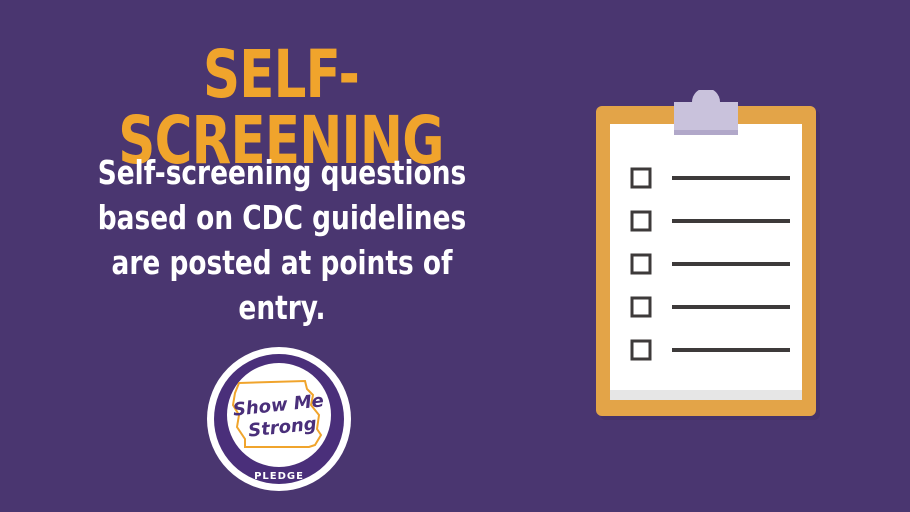 The image size is (910, 512). I want to click on clipboard-clip, so click(706, 118).